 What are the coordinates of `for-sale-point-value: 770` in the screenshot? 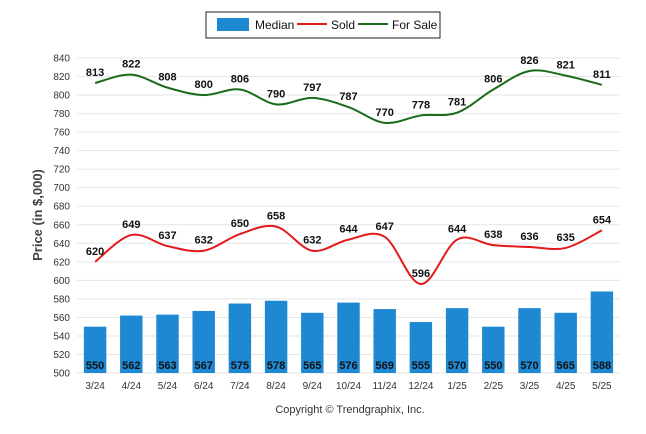 It's located at (385, 113).